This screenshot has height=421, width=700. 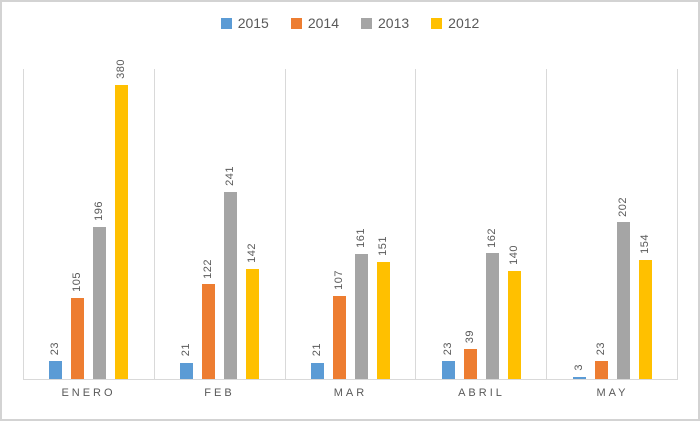 I want to click on bar-2012-abril, so click(x=514, y=324).